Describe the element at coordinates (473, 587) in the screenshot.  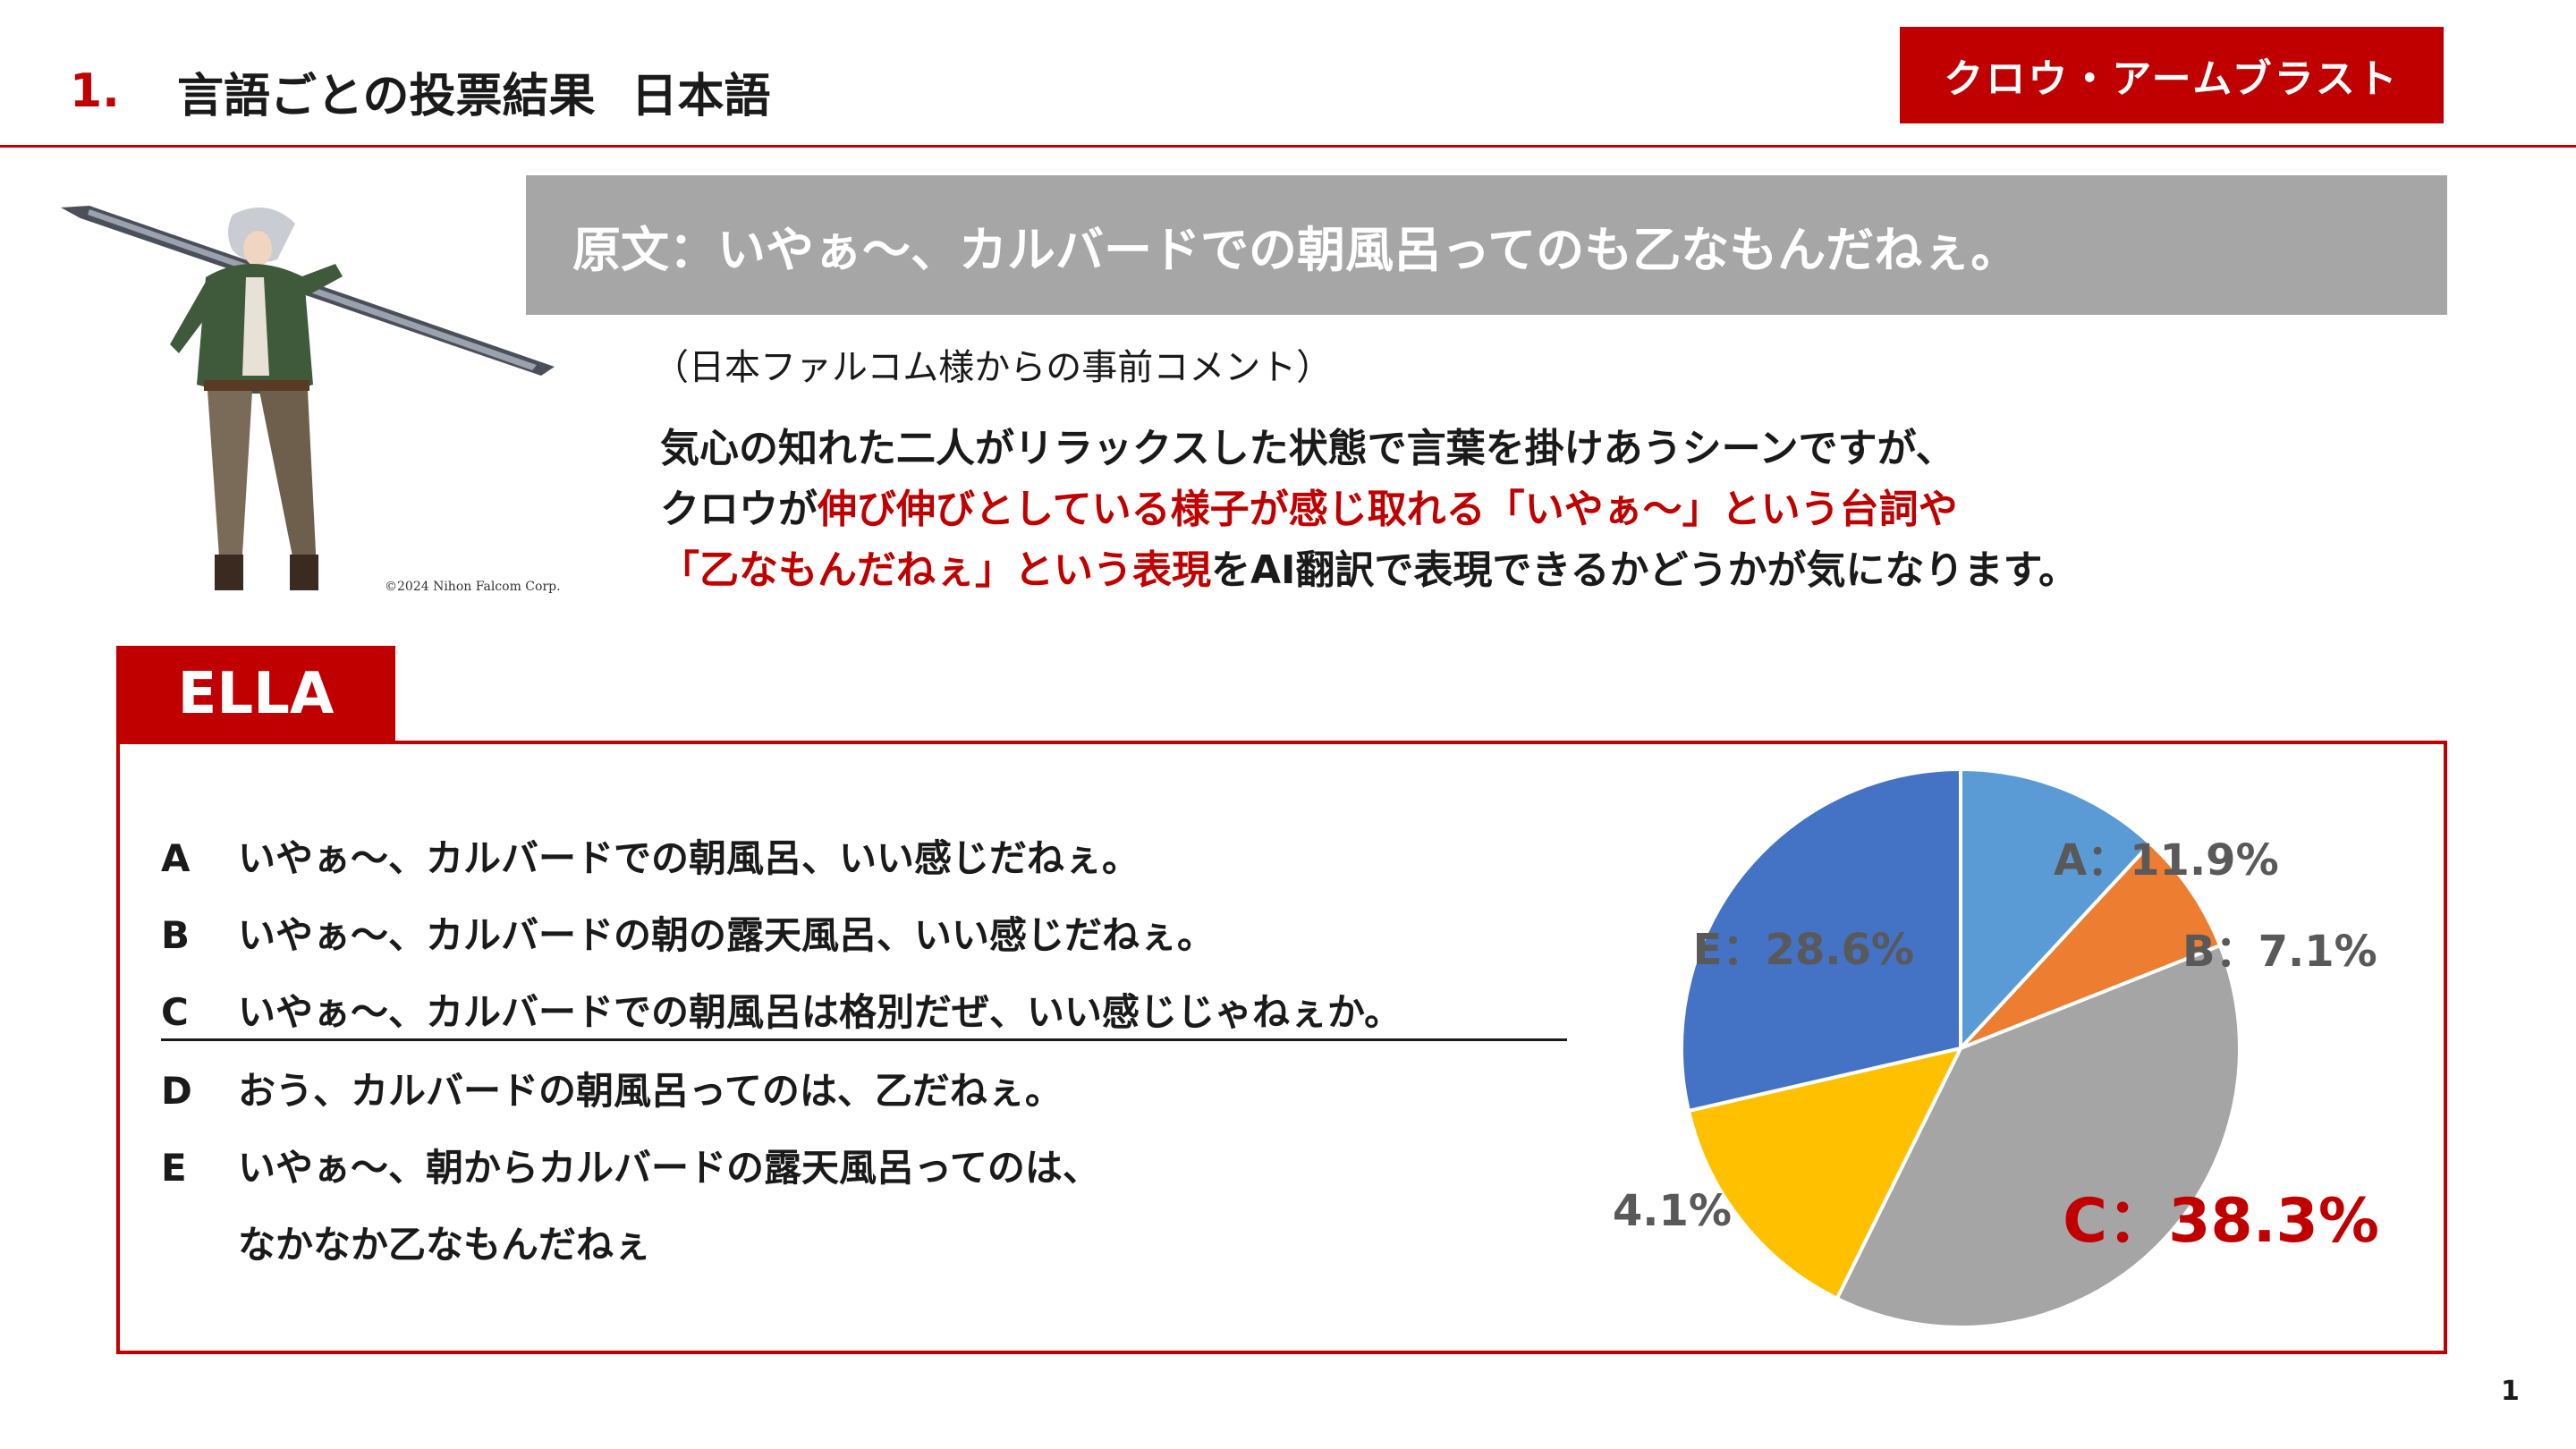
I see `copyright-notice: ©2024 Nihon Falcom Corp.` at that location.